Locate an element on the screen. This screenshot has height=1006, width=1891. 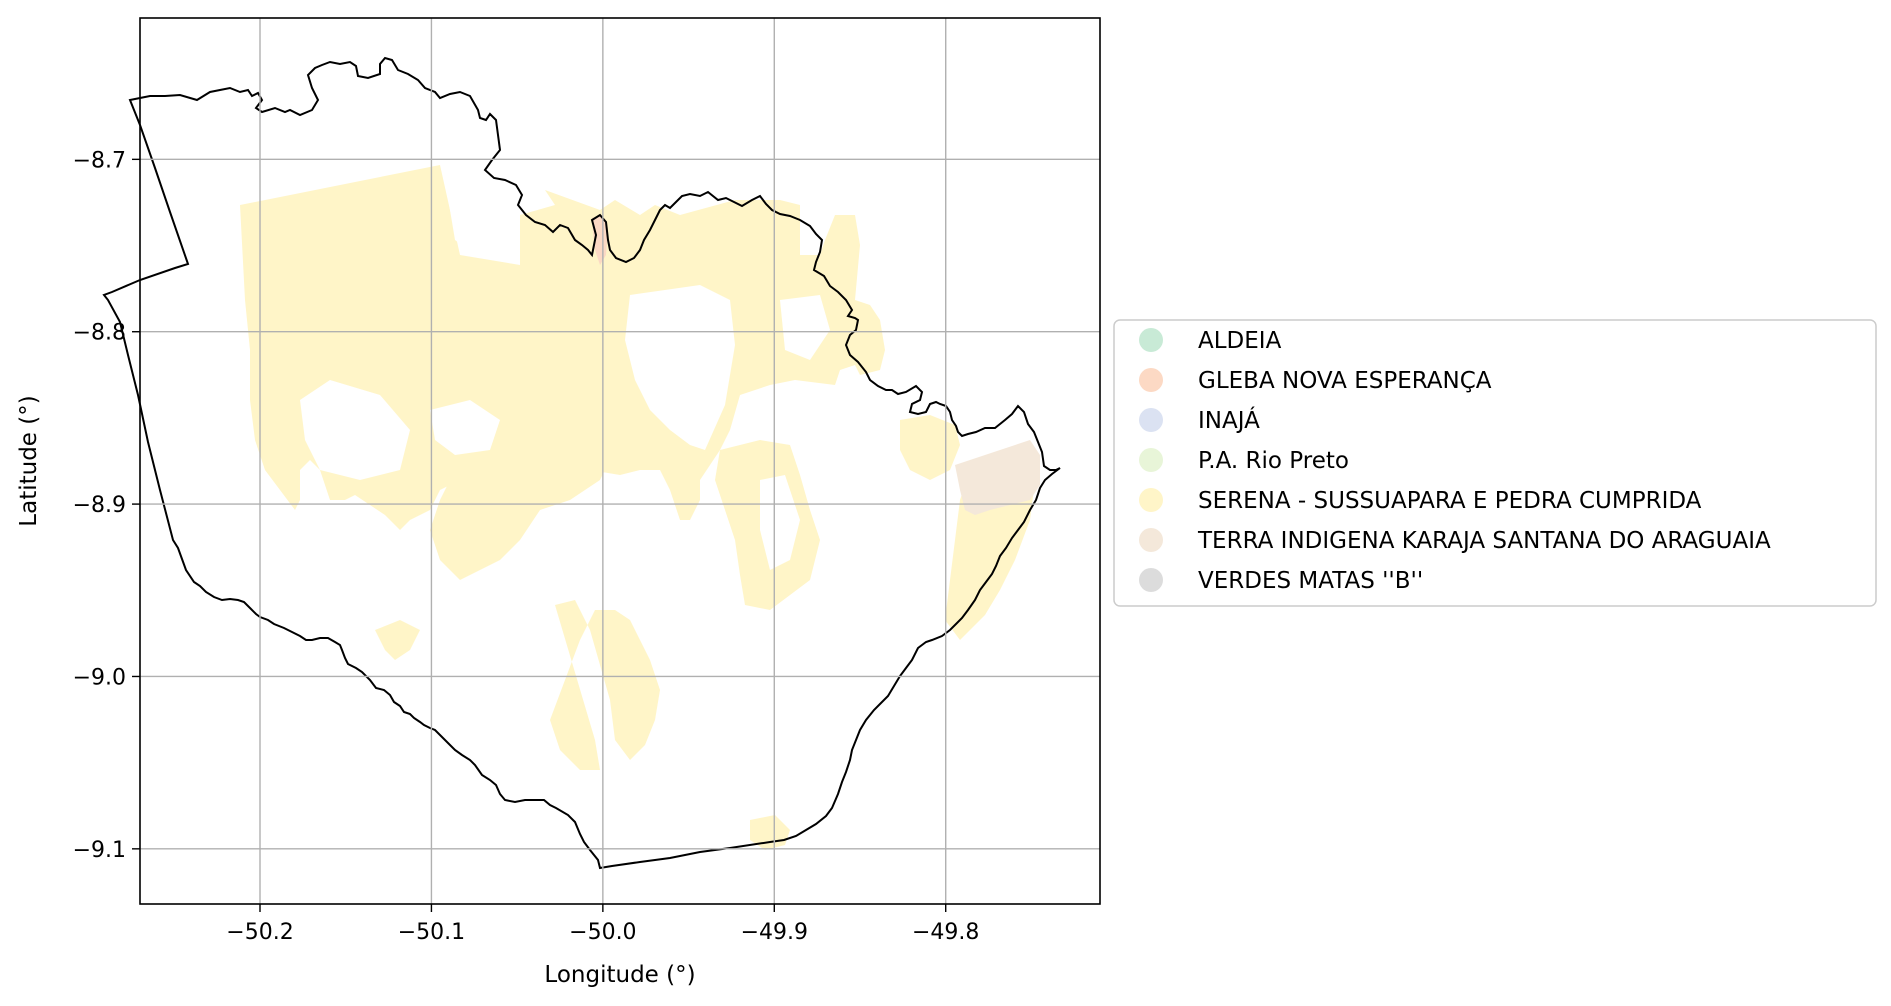
legend-label: GLEBA NOVA ESPERANÇA is located at coordinates (1345, 381).